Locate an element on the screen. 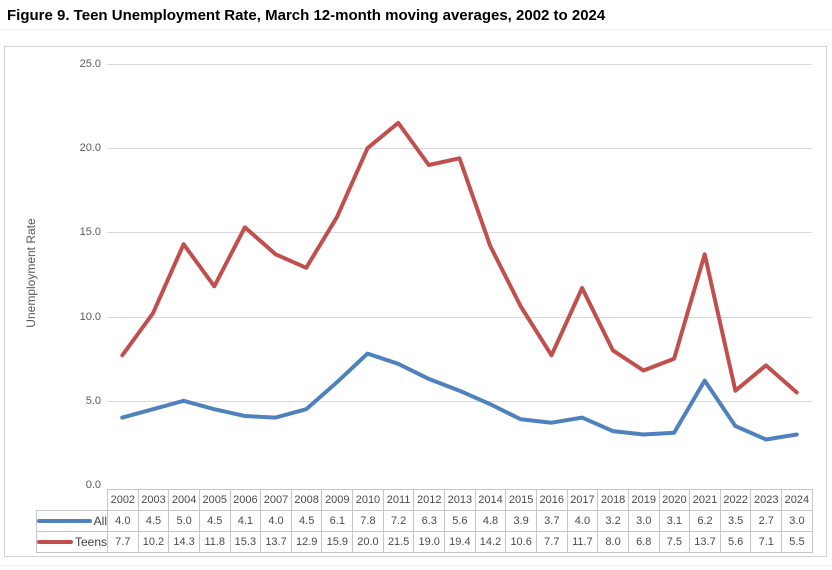  y-tick-label: 0.0 is located at coordinates (93, 485).